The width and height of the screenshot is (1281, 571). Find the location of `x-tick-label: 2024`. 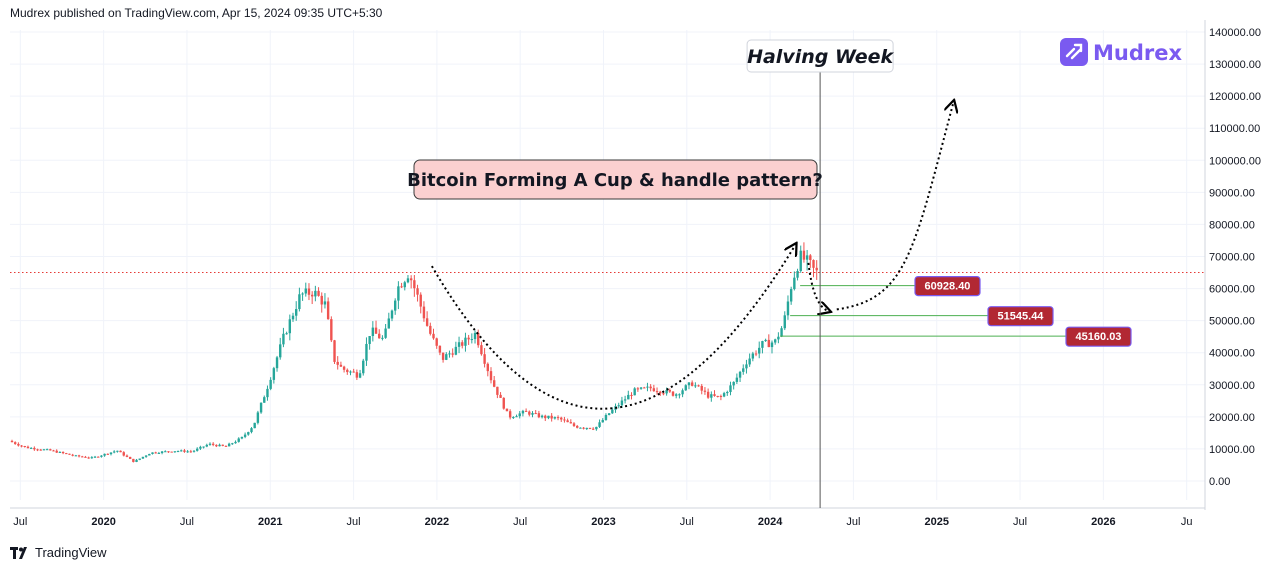

x-tick-label: 2024 is located at coordinates (770, 522).